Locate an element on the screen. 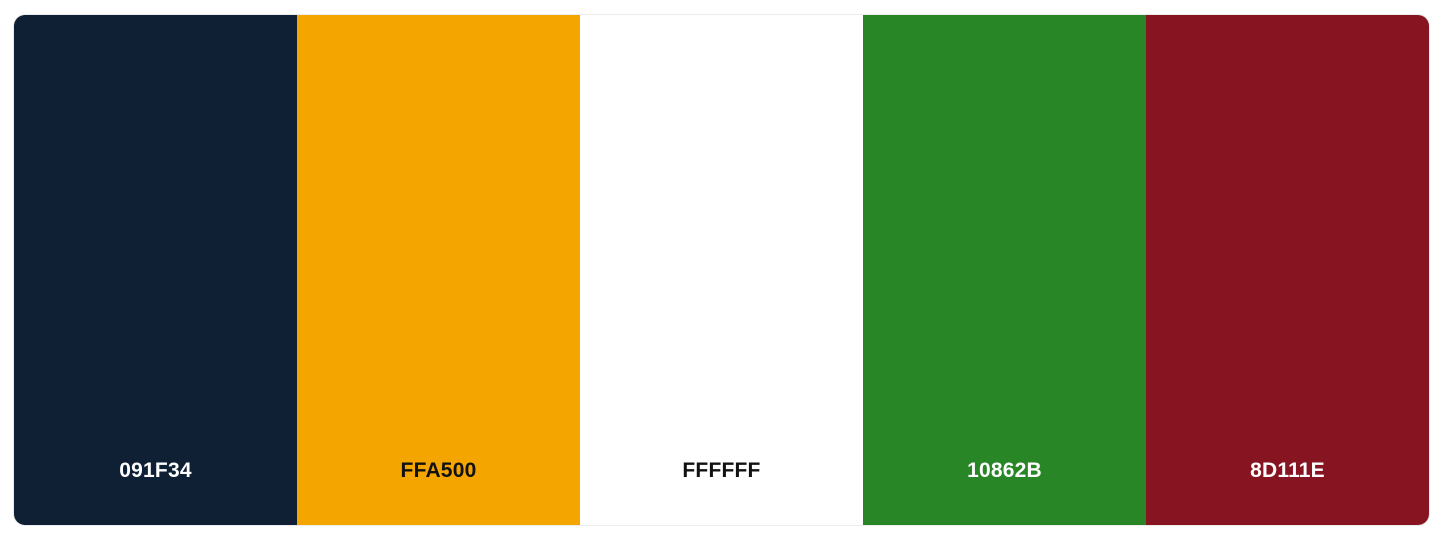 The width and height of the screenshot is (1443, 540). swatch-hex-label: 10862B is located at coordinates (1004, 470).